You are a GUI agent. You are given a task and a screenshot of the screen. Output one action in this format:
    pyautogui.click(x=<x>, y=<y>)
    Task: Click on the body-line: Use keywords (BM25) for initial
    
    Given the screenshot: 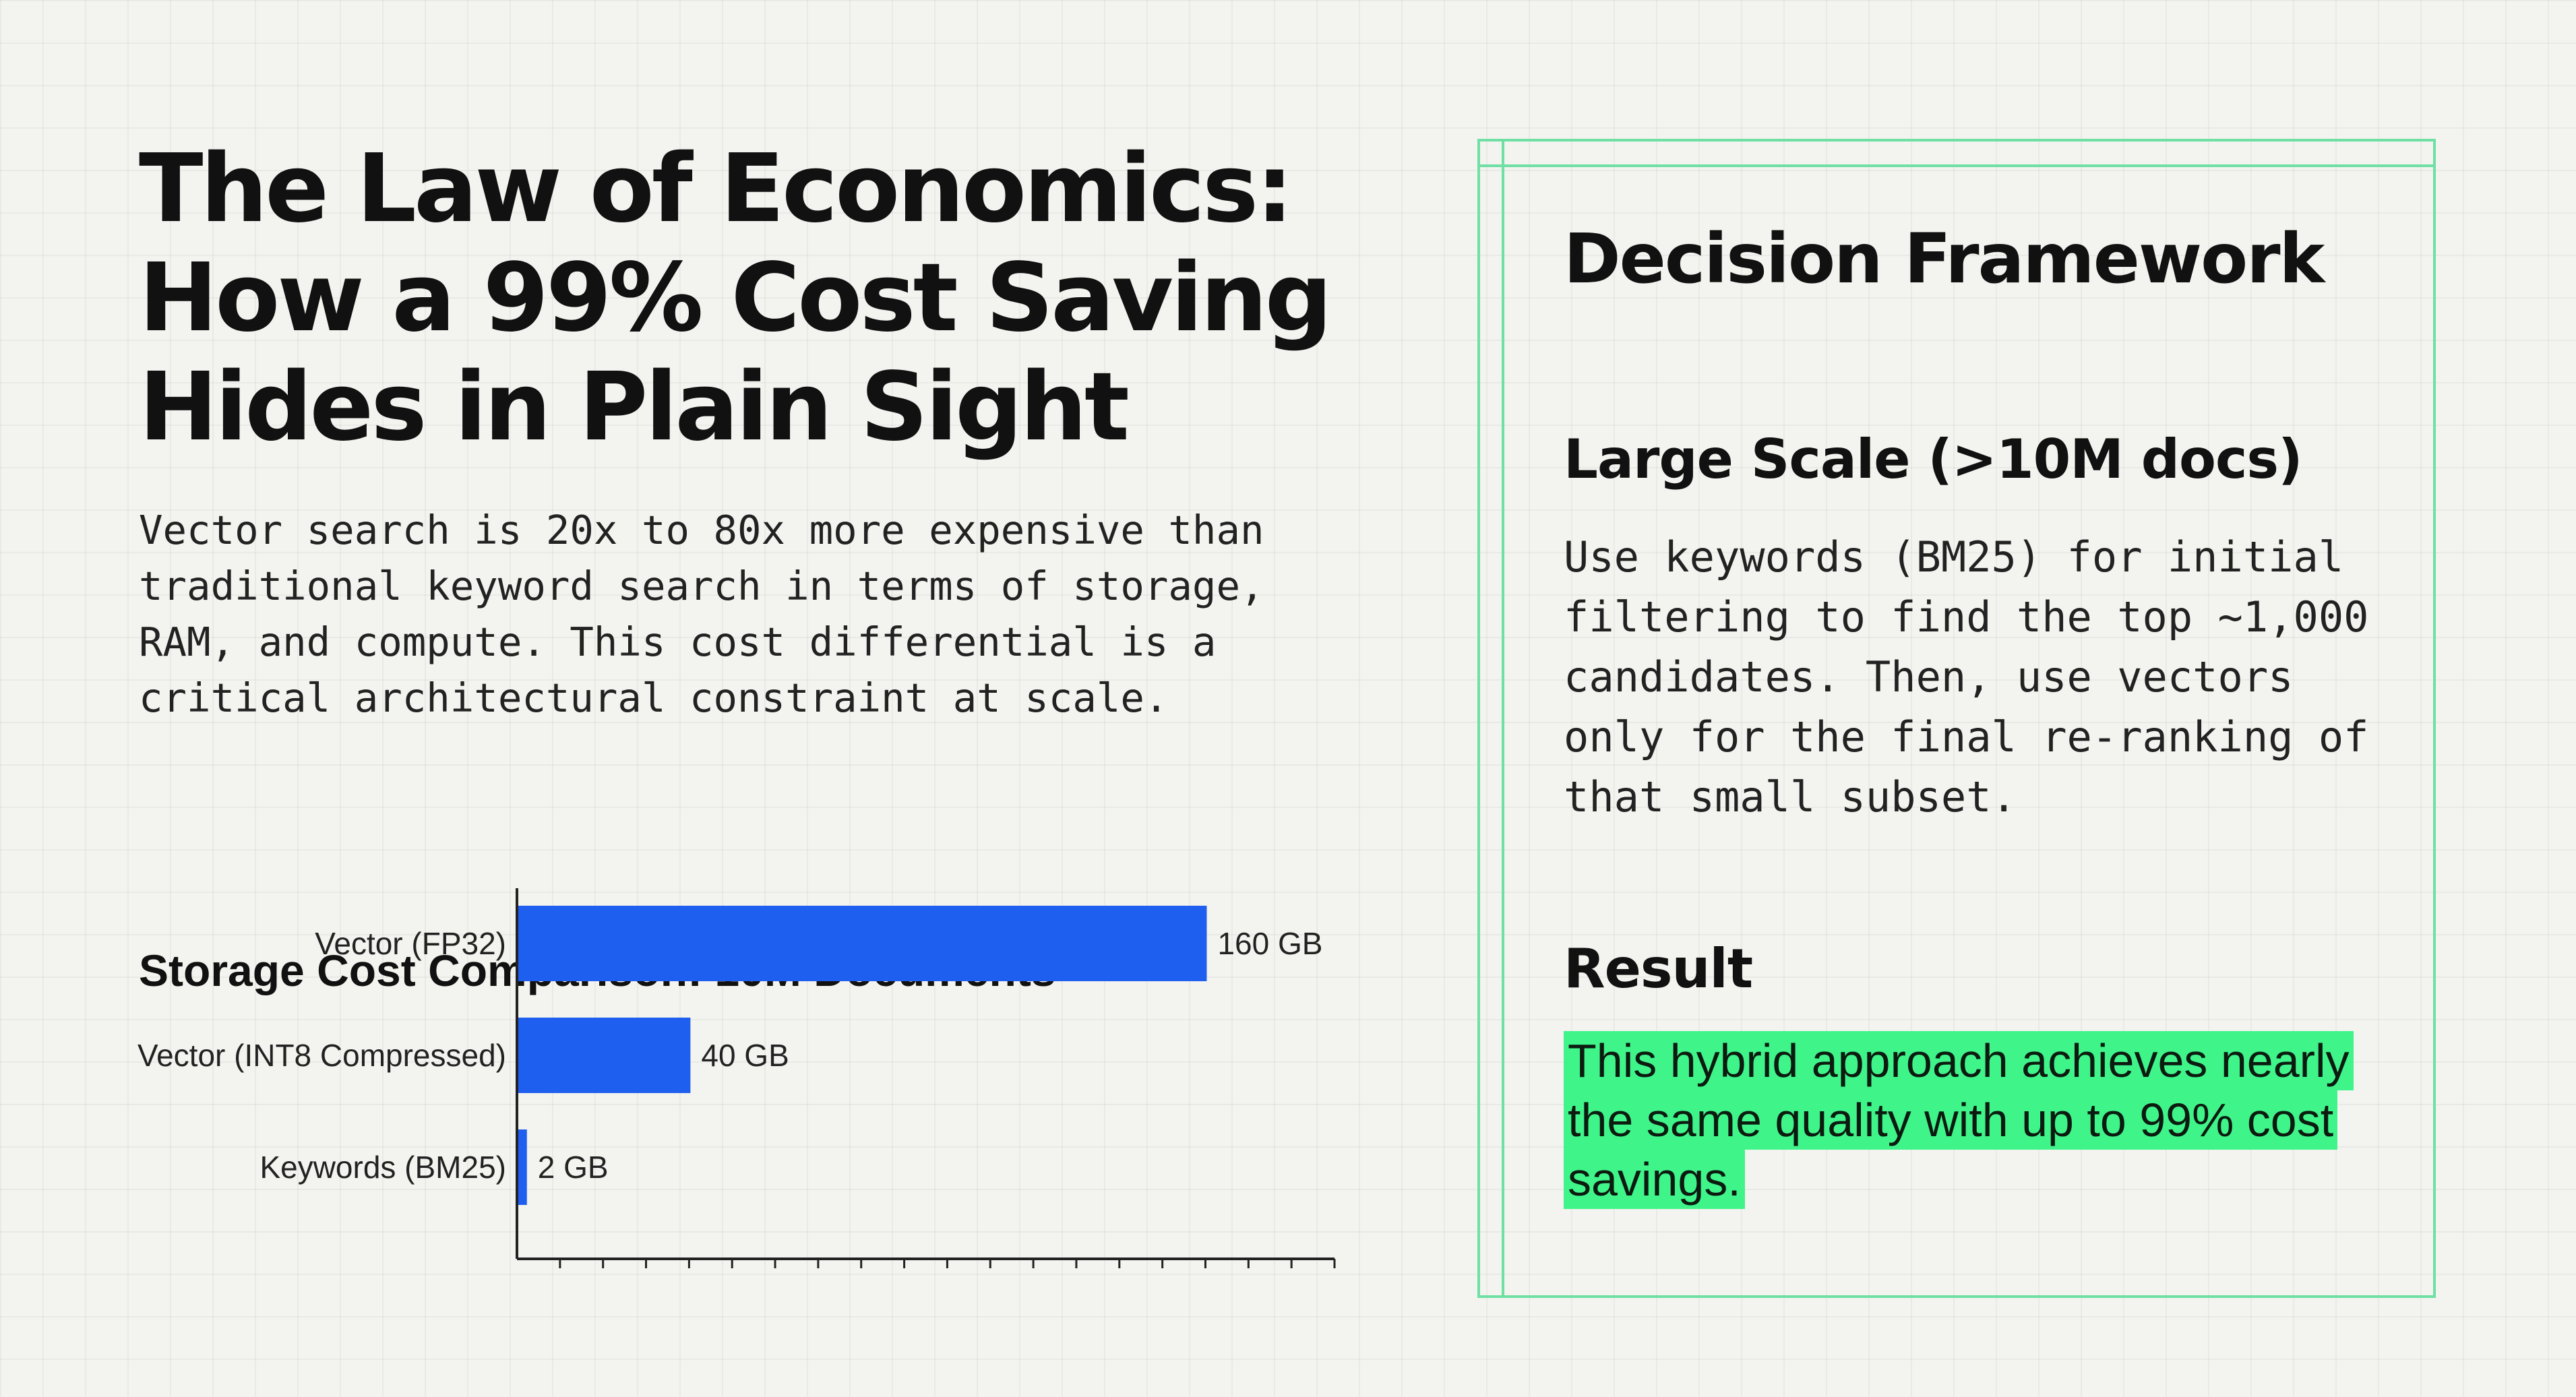 What is the action you would take?
    pyautogui.click(x=1954, y=557)
    